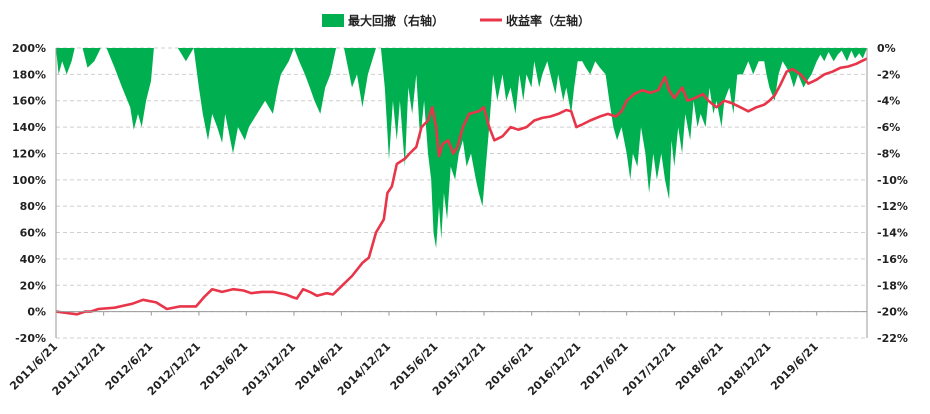 The height and width of the screenshot is (414, 930). Describe the element at coordinates (888, 101) in the screenshot. I see `right-tick-label: -4%` at that location.